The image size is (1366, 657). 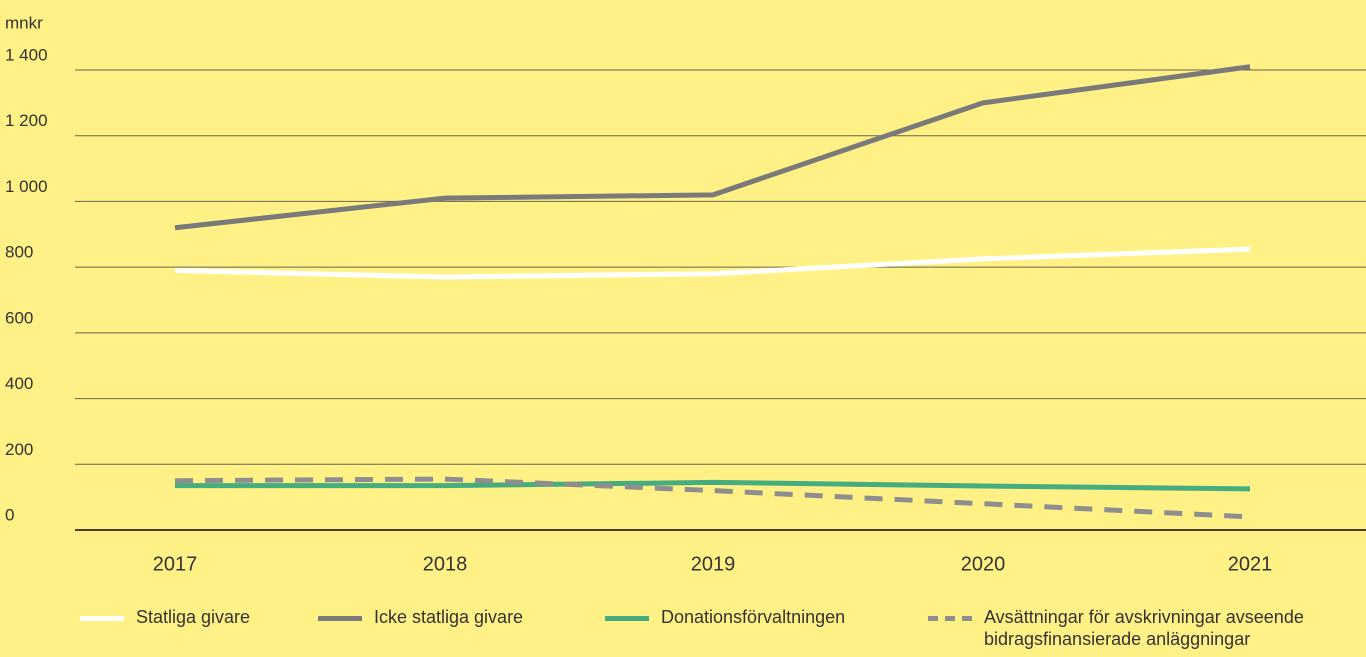 What do you see at coordinates (24, 22) in the screenshot?
I see `y-unit-label: mnkr` at bounding box center [24, 22].